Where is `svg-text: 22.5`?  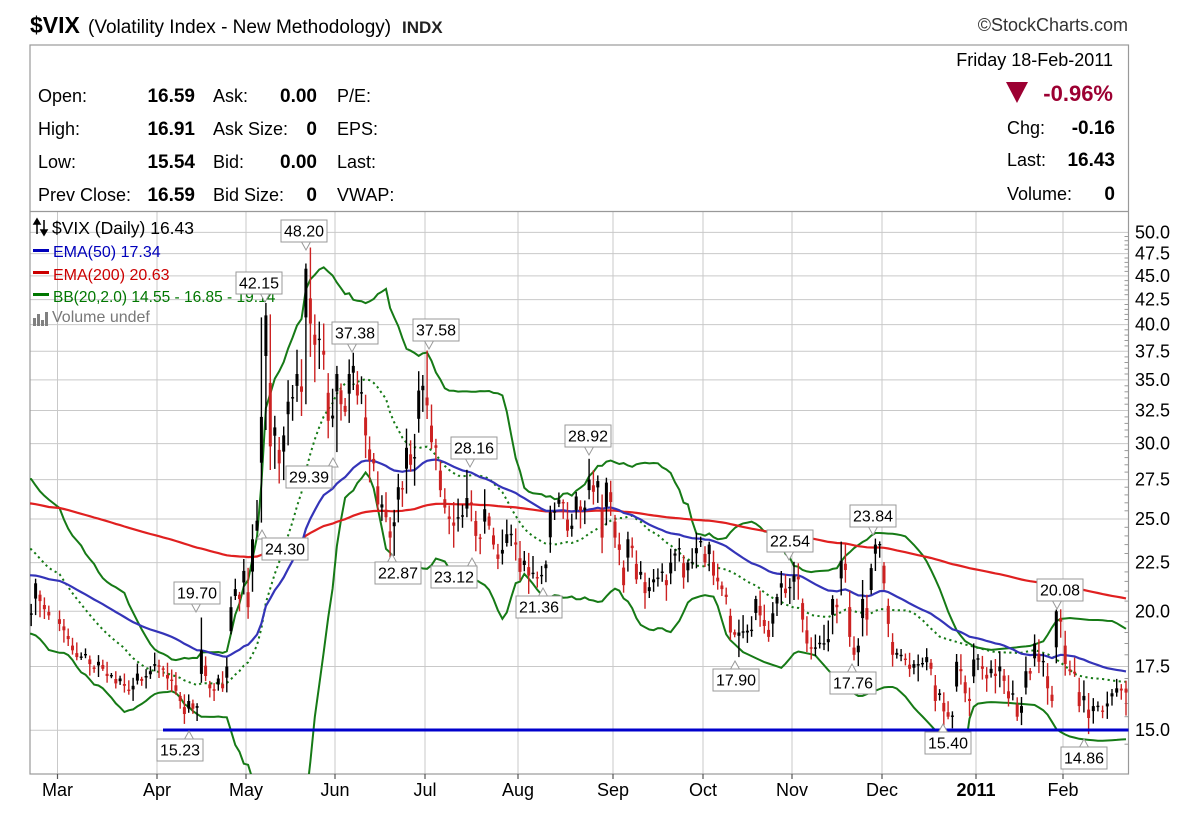 svg-text: 22.5 is located at coordinates (1152, 563).